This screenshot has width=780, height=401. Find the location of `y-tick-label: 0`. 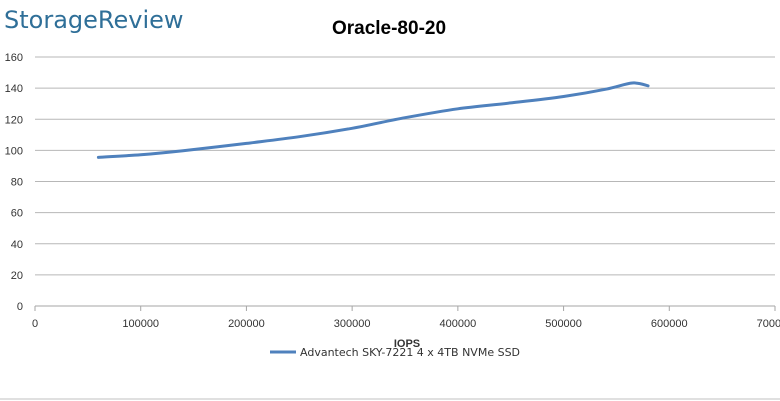

y-tick-label: 0 is located at coordinates (20, 307).